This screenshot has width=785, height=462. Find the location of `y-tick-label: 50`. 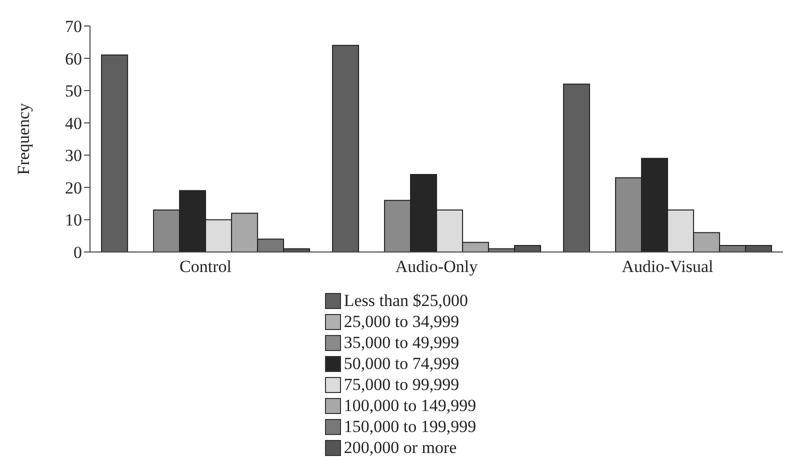

y-tick-label: 50 is located at coordinates (73, 91).